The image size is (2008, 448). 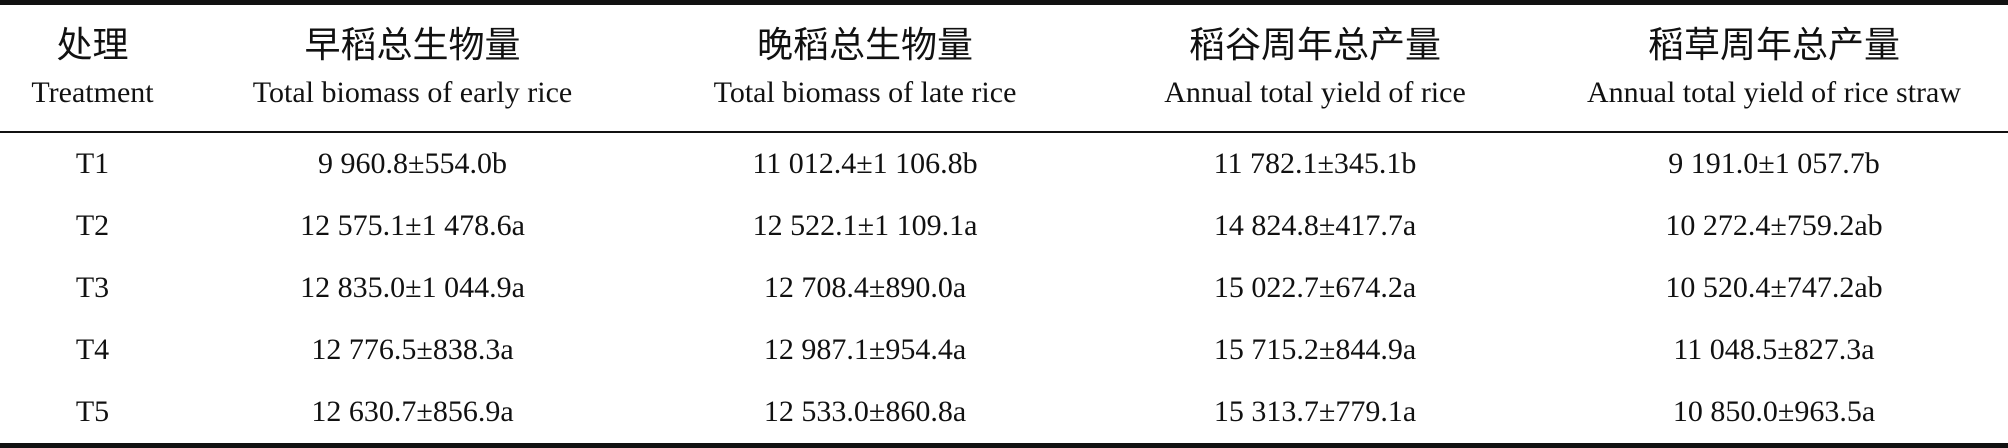 What do you see at coordinates (92, 225) in the screenshot?
I see `treatment-cell: T2` at bounding box center [92, 225].